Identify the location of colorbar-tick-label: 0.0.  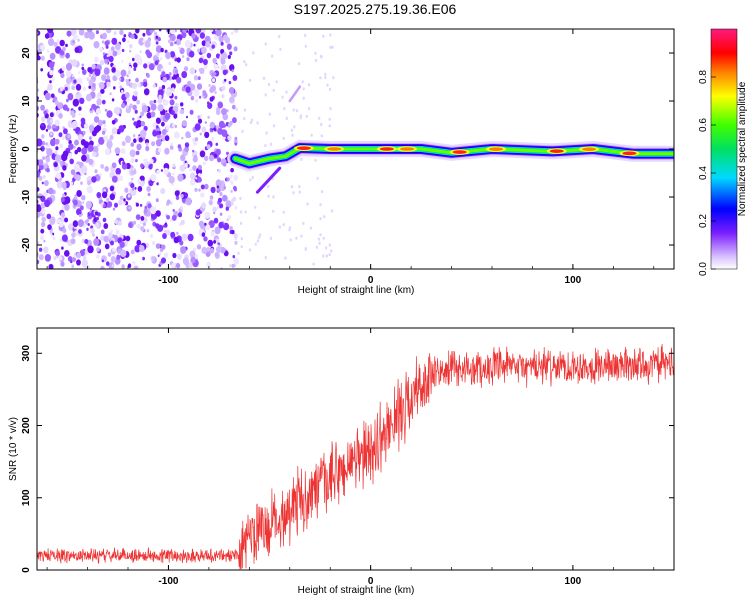
(703, 269).